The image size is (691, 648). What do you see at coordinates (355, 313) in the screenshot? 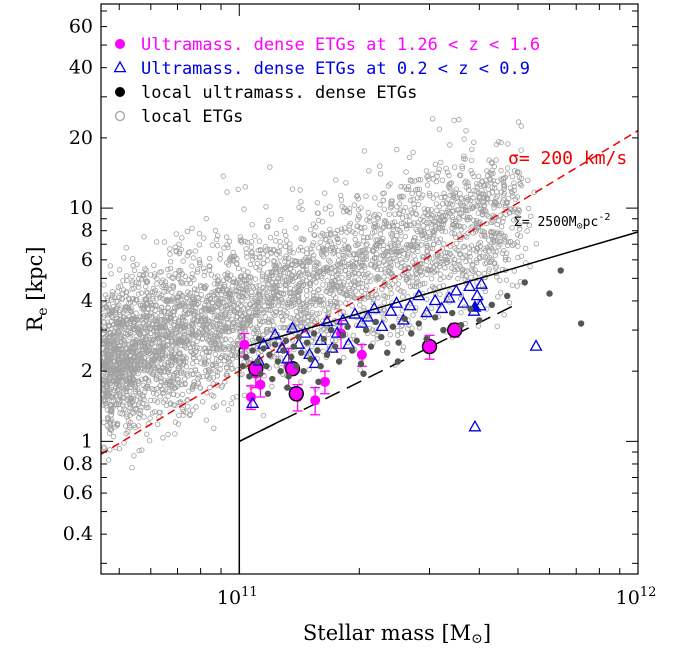
I see `triangle-point` at bounding box center [355, 313].